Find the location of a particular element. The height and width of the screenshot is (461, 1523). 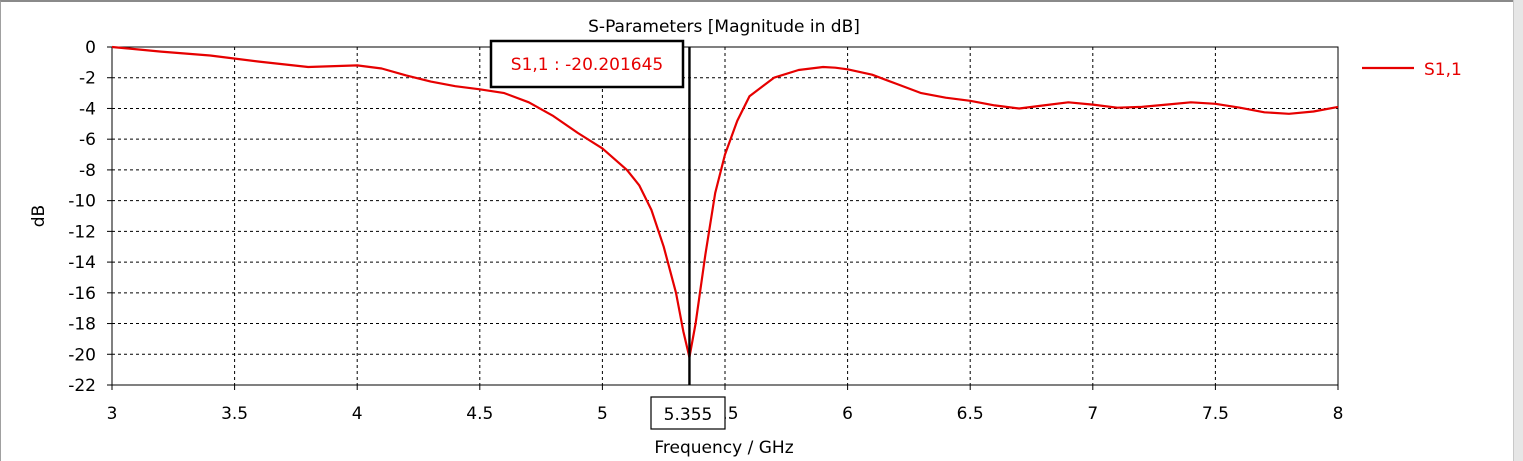

x-tick-label: 8 is located at coordinates (1338, 414).